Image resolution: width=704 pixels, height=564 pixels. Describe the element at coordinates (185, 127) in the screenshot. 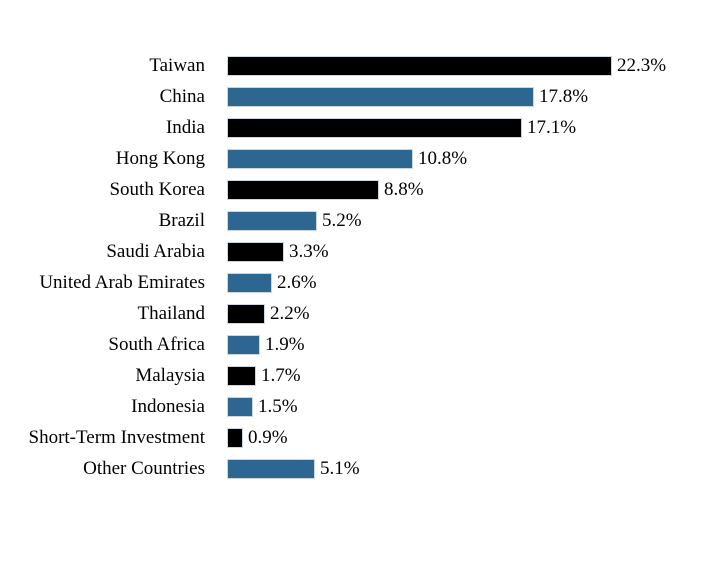

I see `category-label: India` at that location.